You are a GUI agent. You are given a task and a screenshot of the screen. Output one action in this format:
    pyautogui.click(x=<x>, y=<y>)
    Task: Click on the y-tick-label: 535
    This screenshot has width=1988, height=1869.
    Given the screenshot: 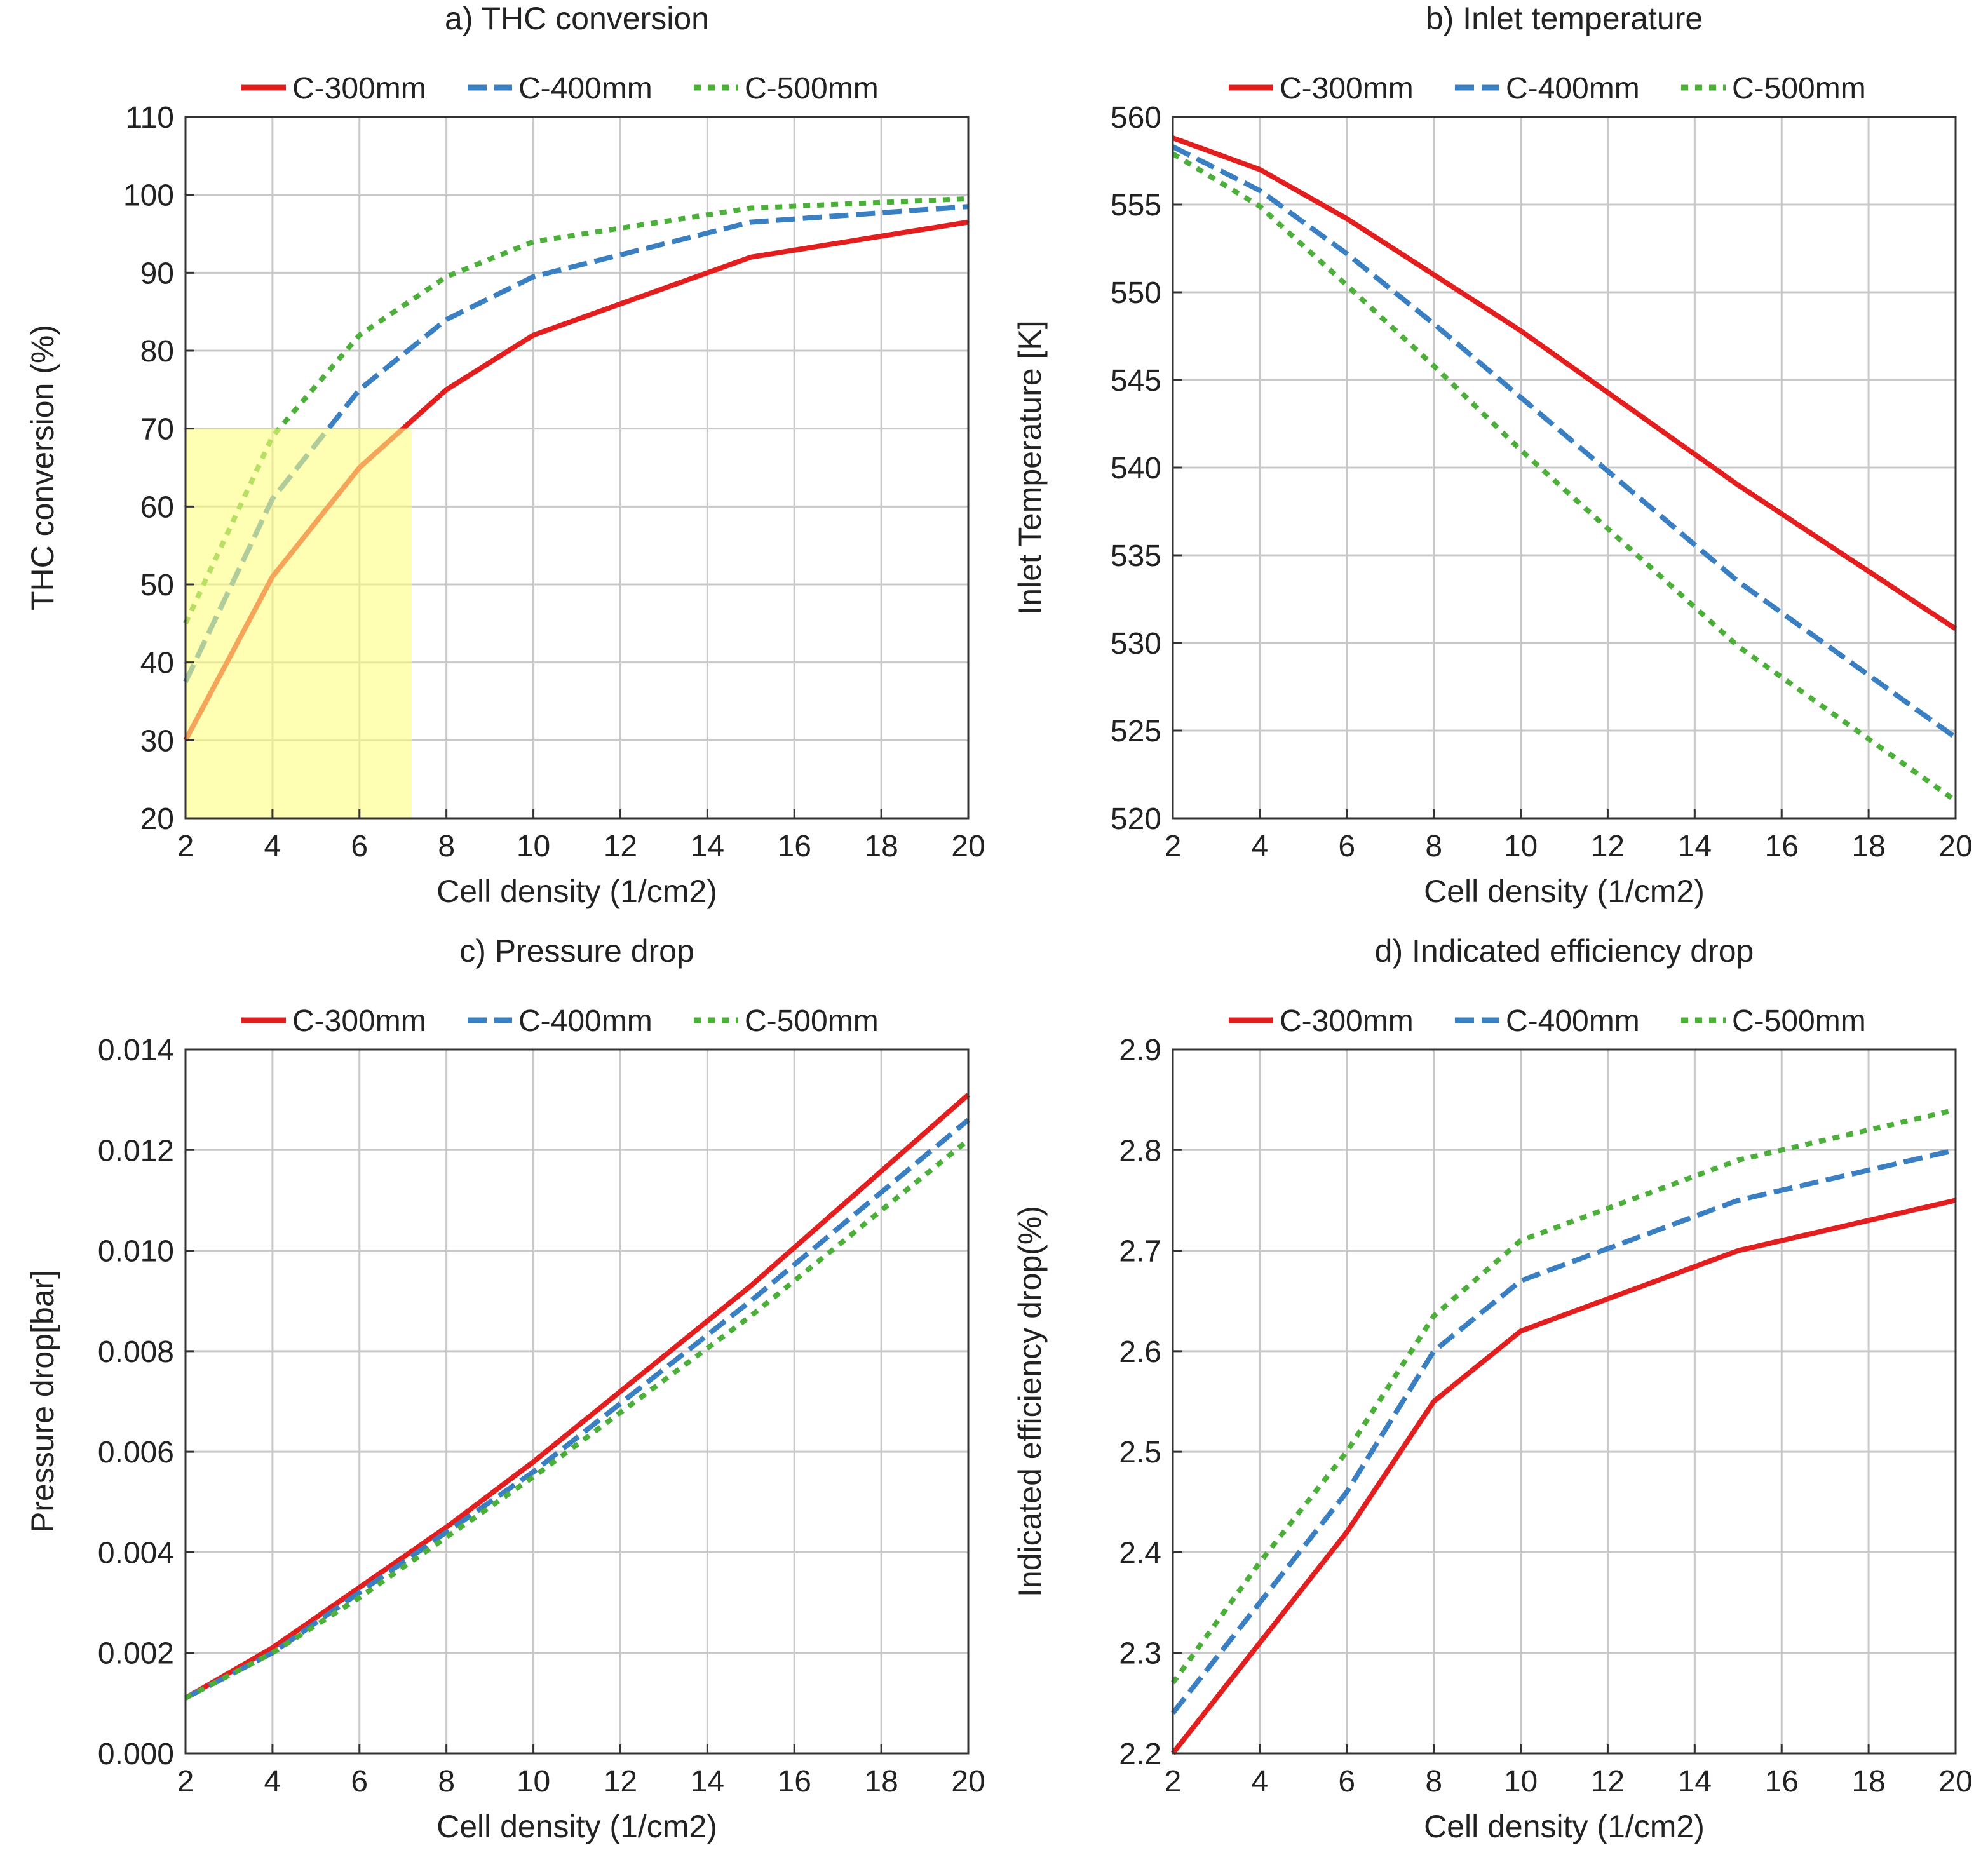 What is the action you would take?
    pyautogui.click(x=1136, y=556)
    